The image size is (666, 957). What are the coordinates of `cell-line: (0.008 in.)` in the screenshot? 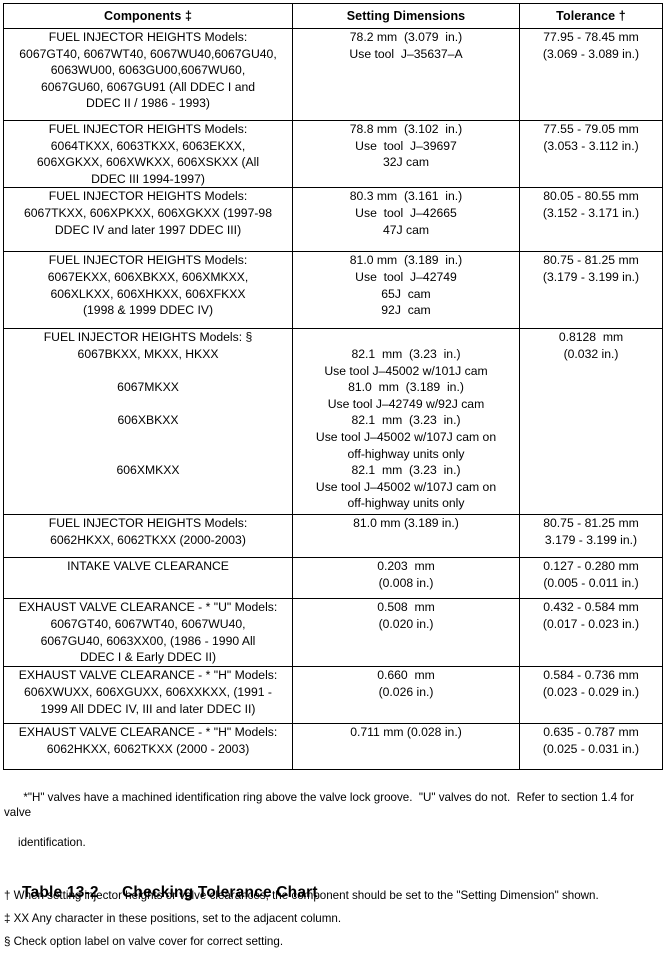 It's located at (406, 582).